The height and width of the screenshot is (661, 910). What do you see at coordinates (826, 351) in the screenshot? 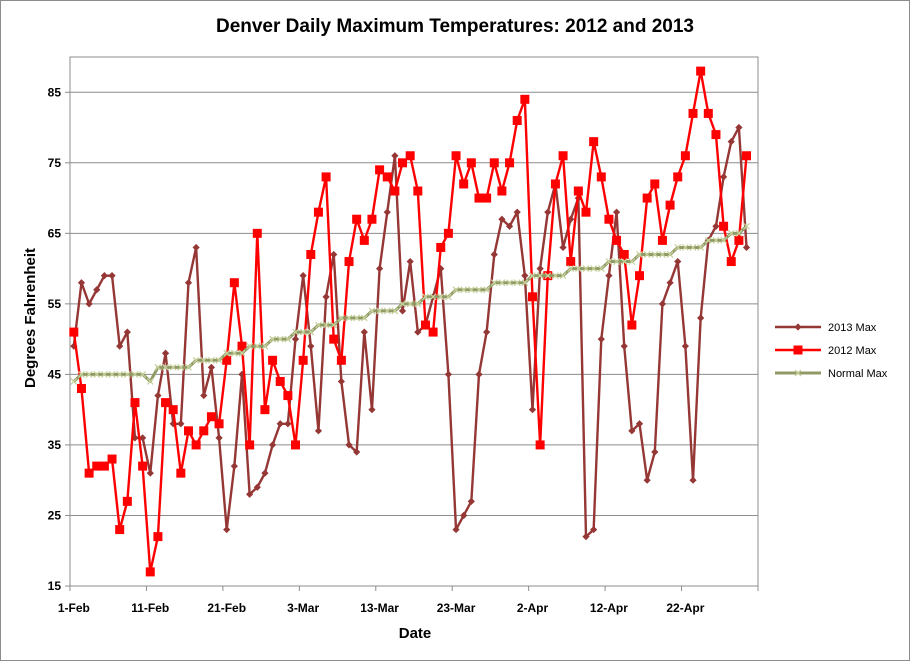
I see `legend-item: 2012 Max` at bounding box center [826, 351].